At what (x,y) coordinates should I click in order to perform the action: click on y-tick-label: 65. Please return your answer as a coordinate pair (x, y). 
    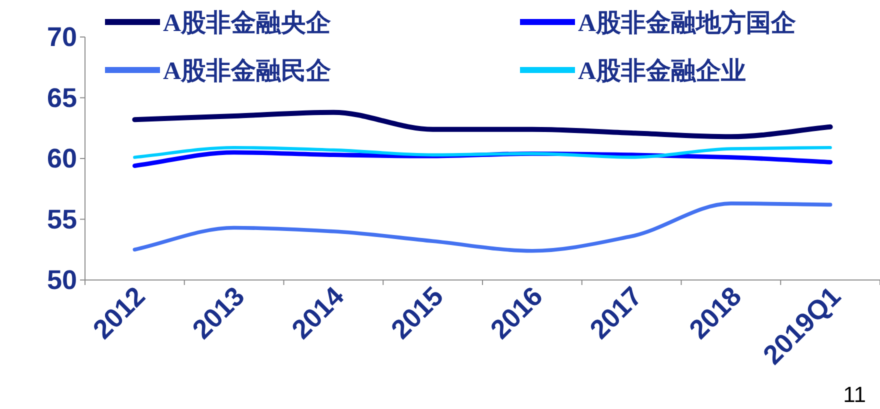
    Looking at the image, I should click on (61, 97).